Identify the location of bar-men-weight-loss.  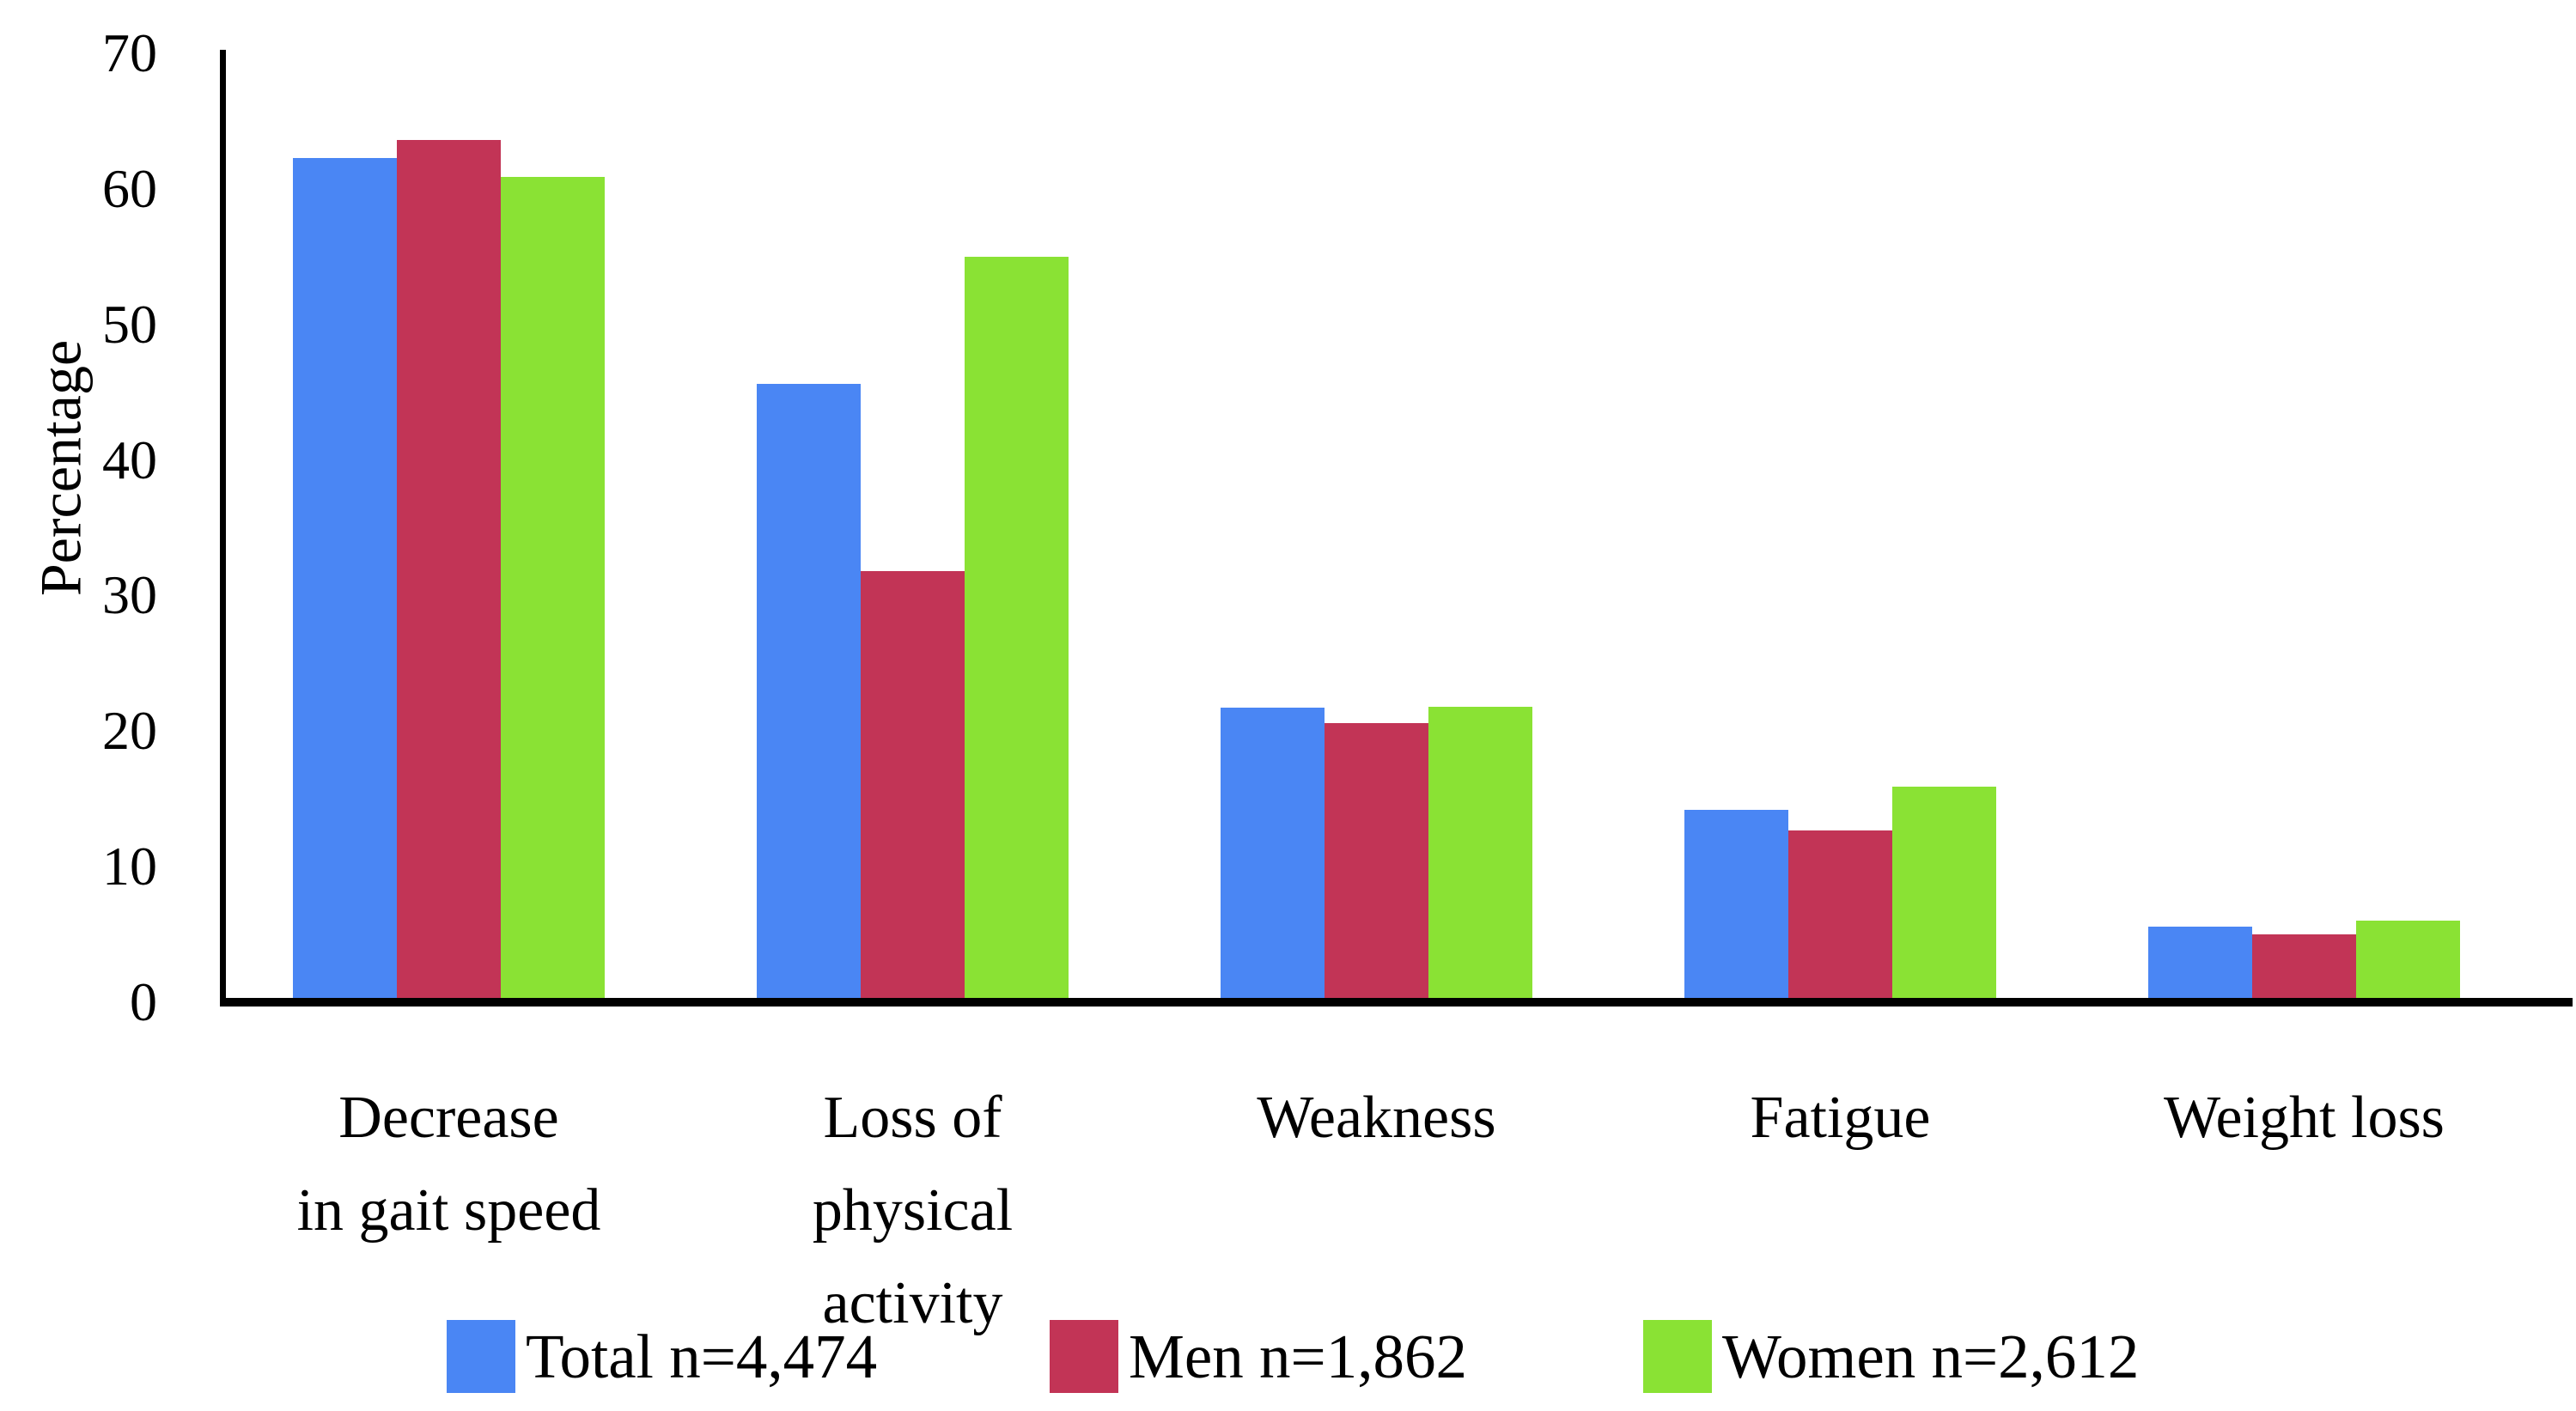
(2304, 968).